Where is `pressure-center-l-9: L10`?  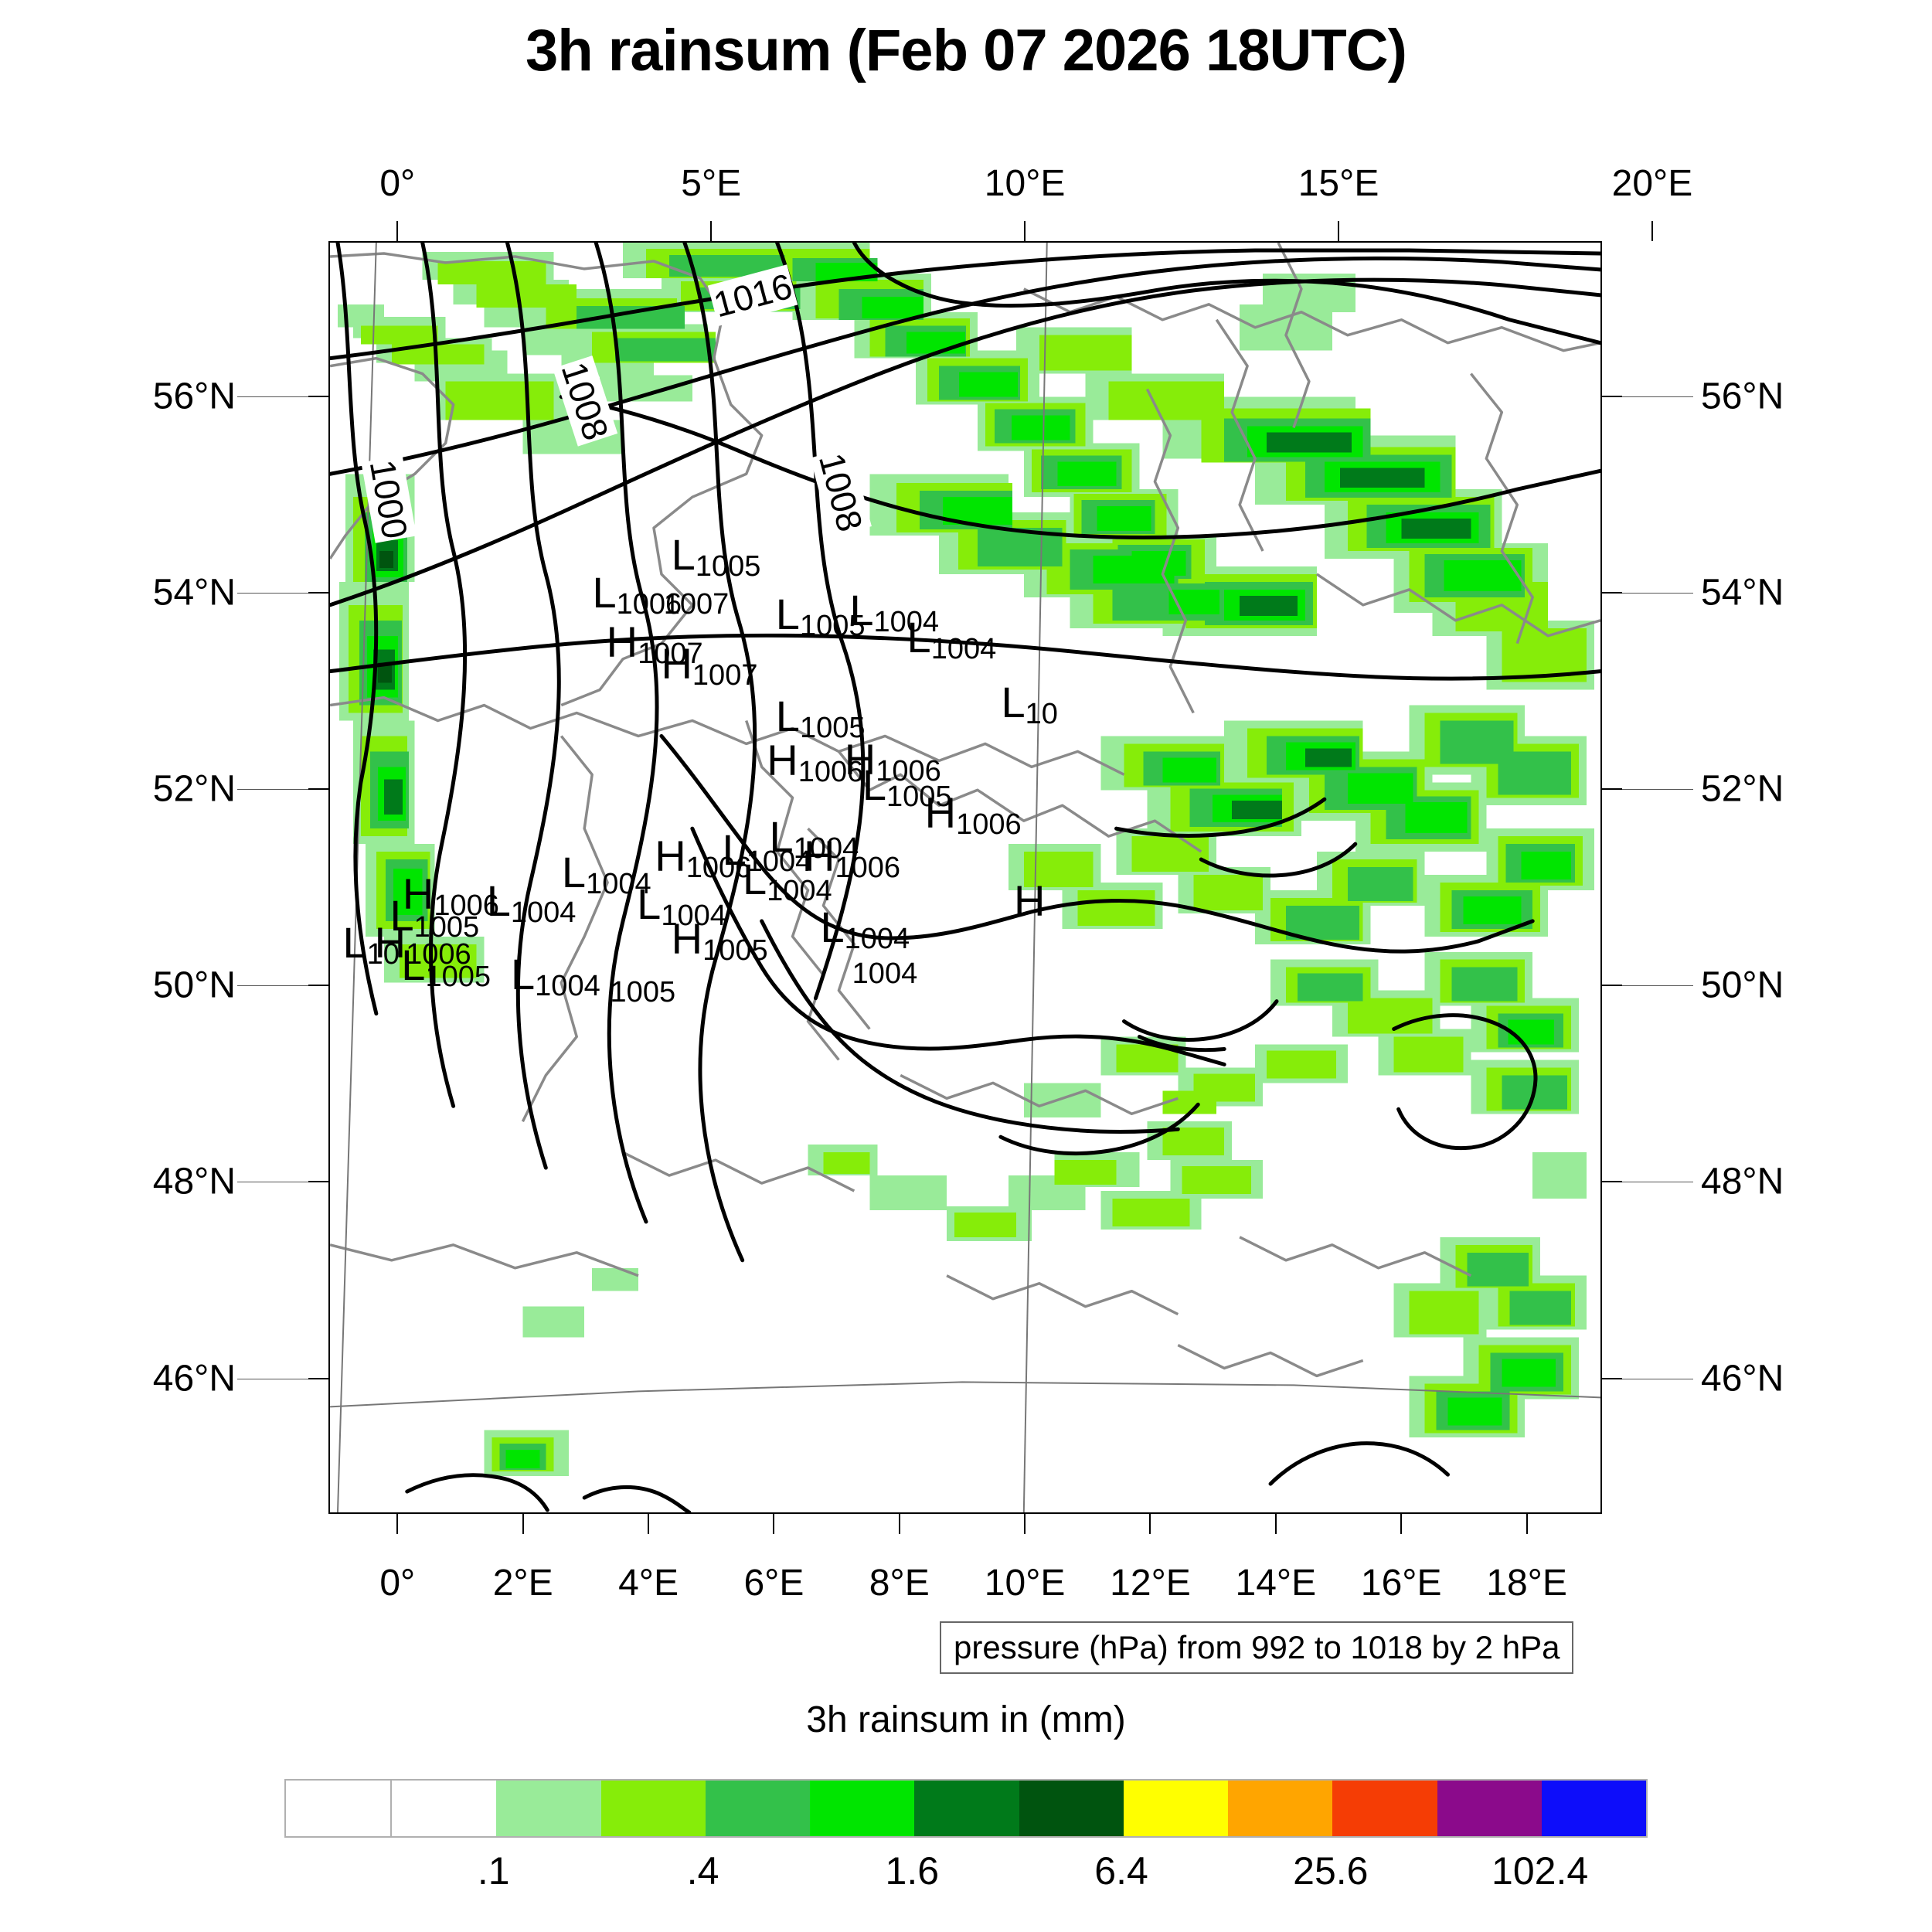
pressure-center-l-9: L10 is located at coordinates (1029, 705).